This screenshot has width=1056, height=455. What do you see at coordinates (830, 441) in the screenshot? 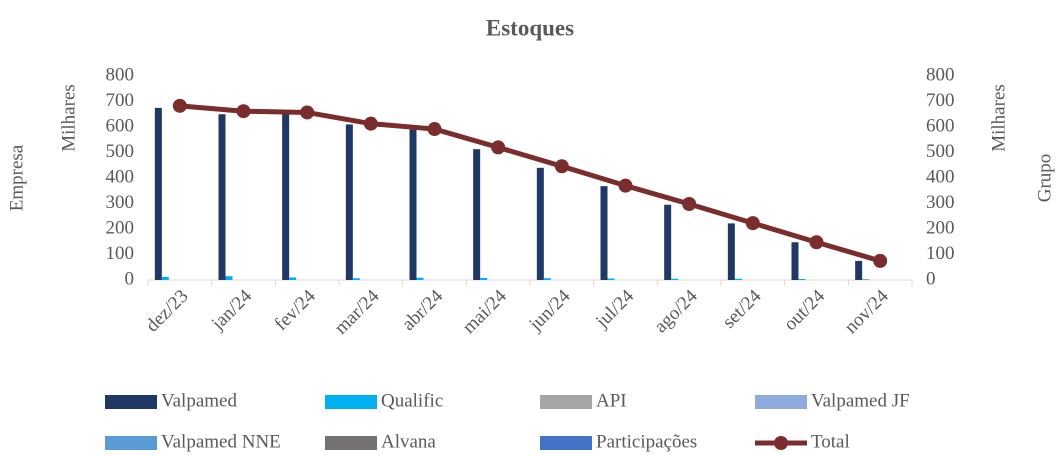
I see `legend-label: Total` at bounding box center [830, 441].